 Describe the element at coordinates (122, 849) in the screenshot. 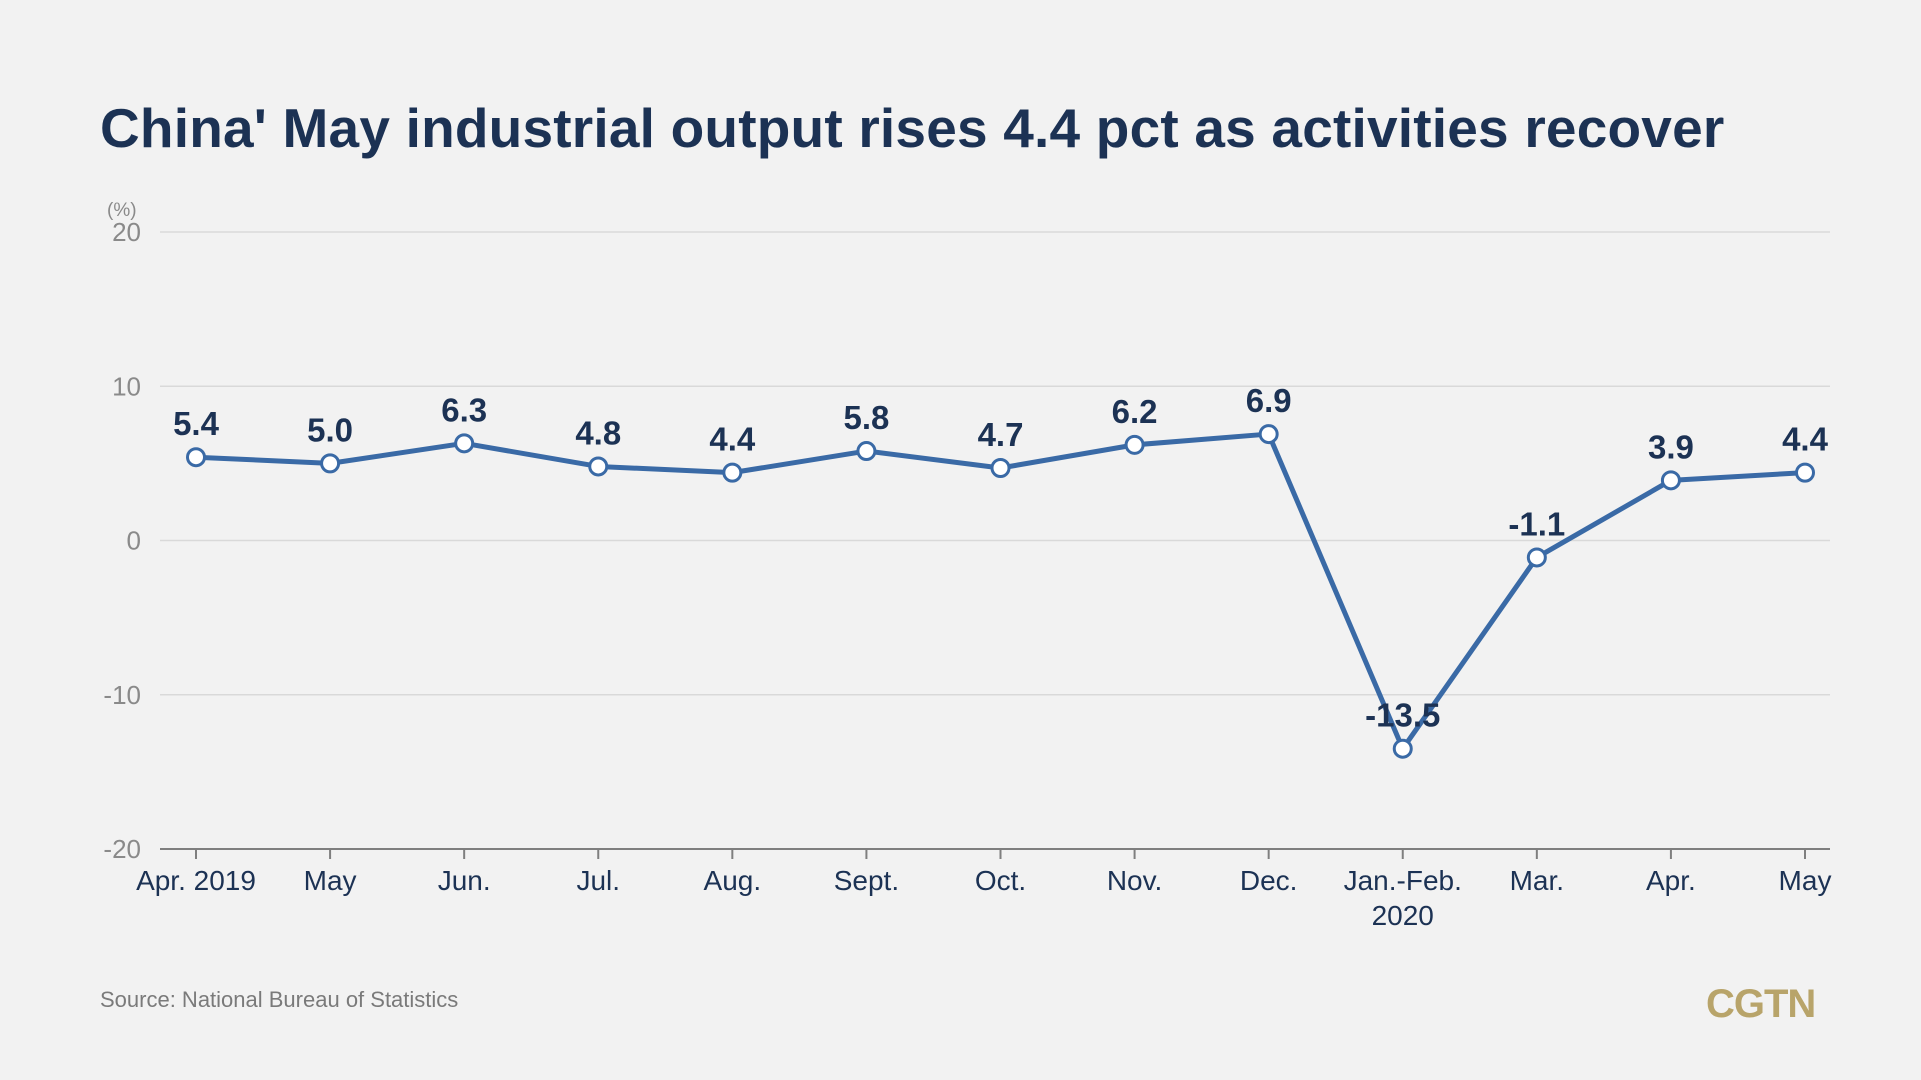

I see `y-tick-label: -20` at that location.